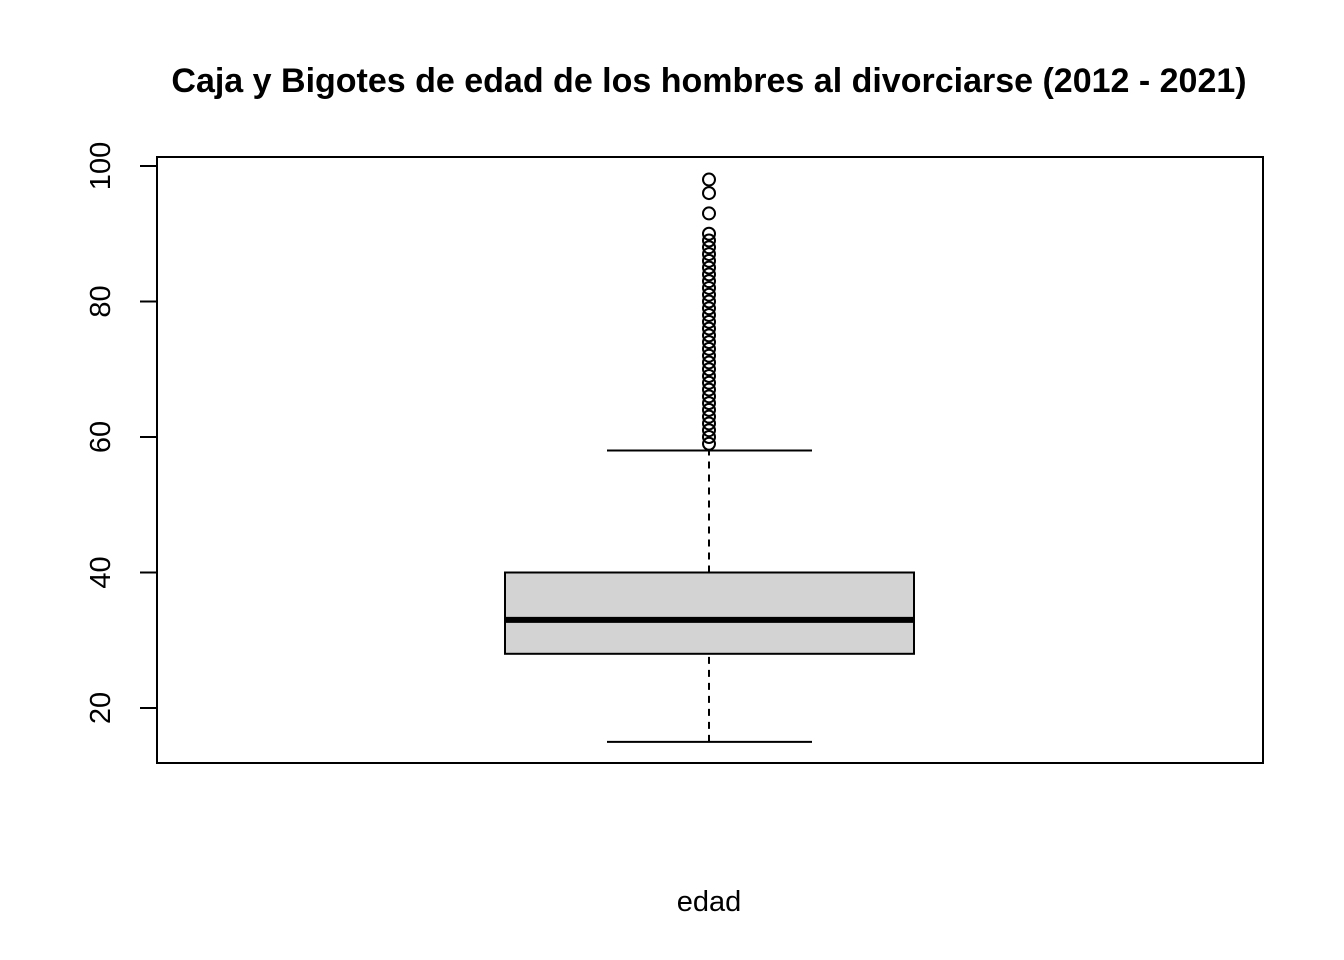 The image size is (1344, 960). What do you see at coordinates (101, 301) in the screenshot?
I see `y-tick-label: 80` at bounding box center [101, 301].